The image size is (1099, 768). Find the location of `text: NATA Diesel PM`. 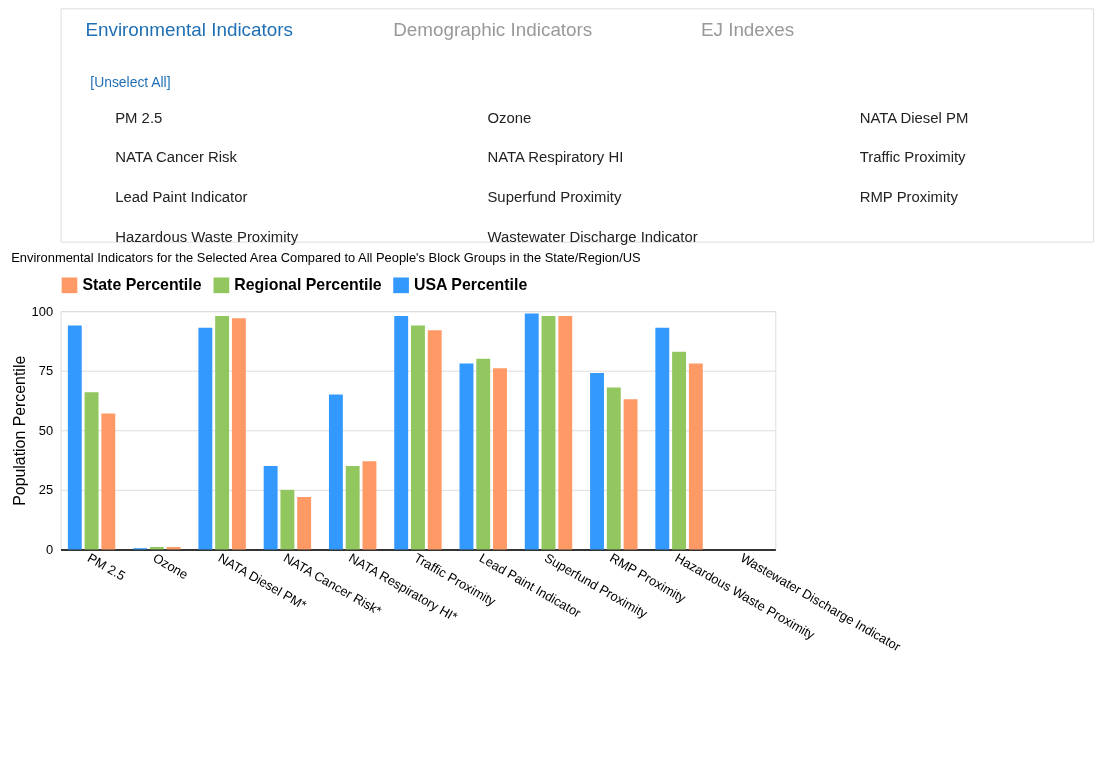

text: NATA Diesel PM is located at coordinates (914, 117).